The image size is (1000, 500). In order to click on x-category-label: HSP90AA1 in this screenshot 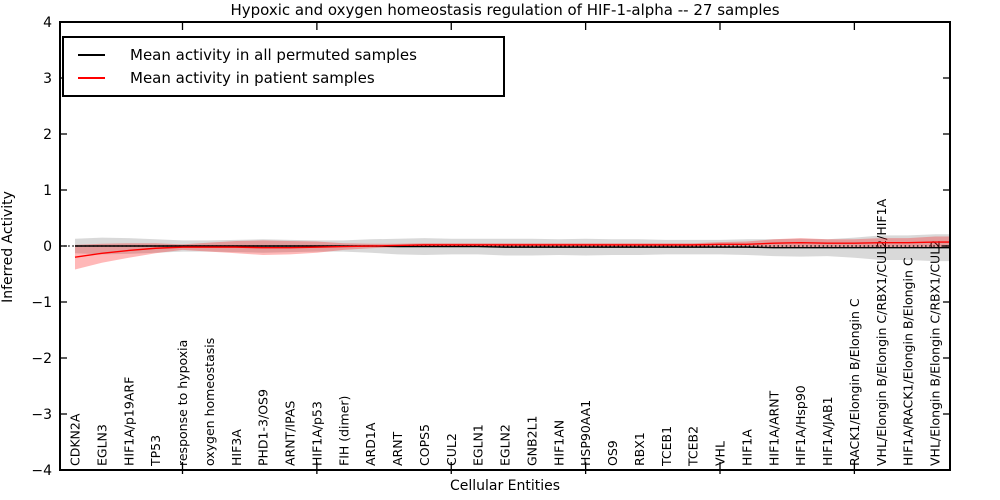, I will do `click(585, 433)`.